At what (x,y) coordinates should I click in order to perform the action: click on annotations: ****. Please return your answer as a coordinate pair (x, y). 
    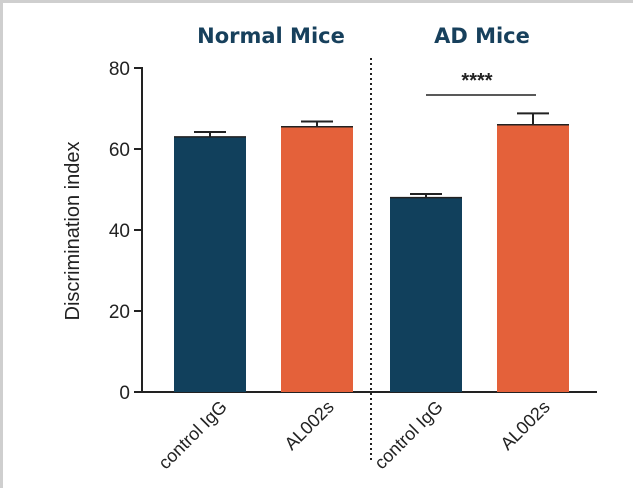
    Looking at the image, I should click on (481, 83).